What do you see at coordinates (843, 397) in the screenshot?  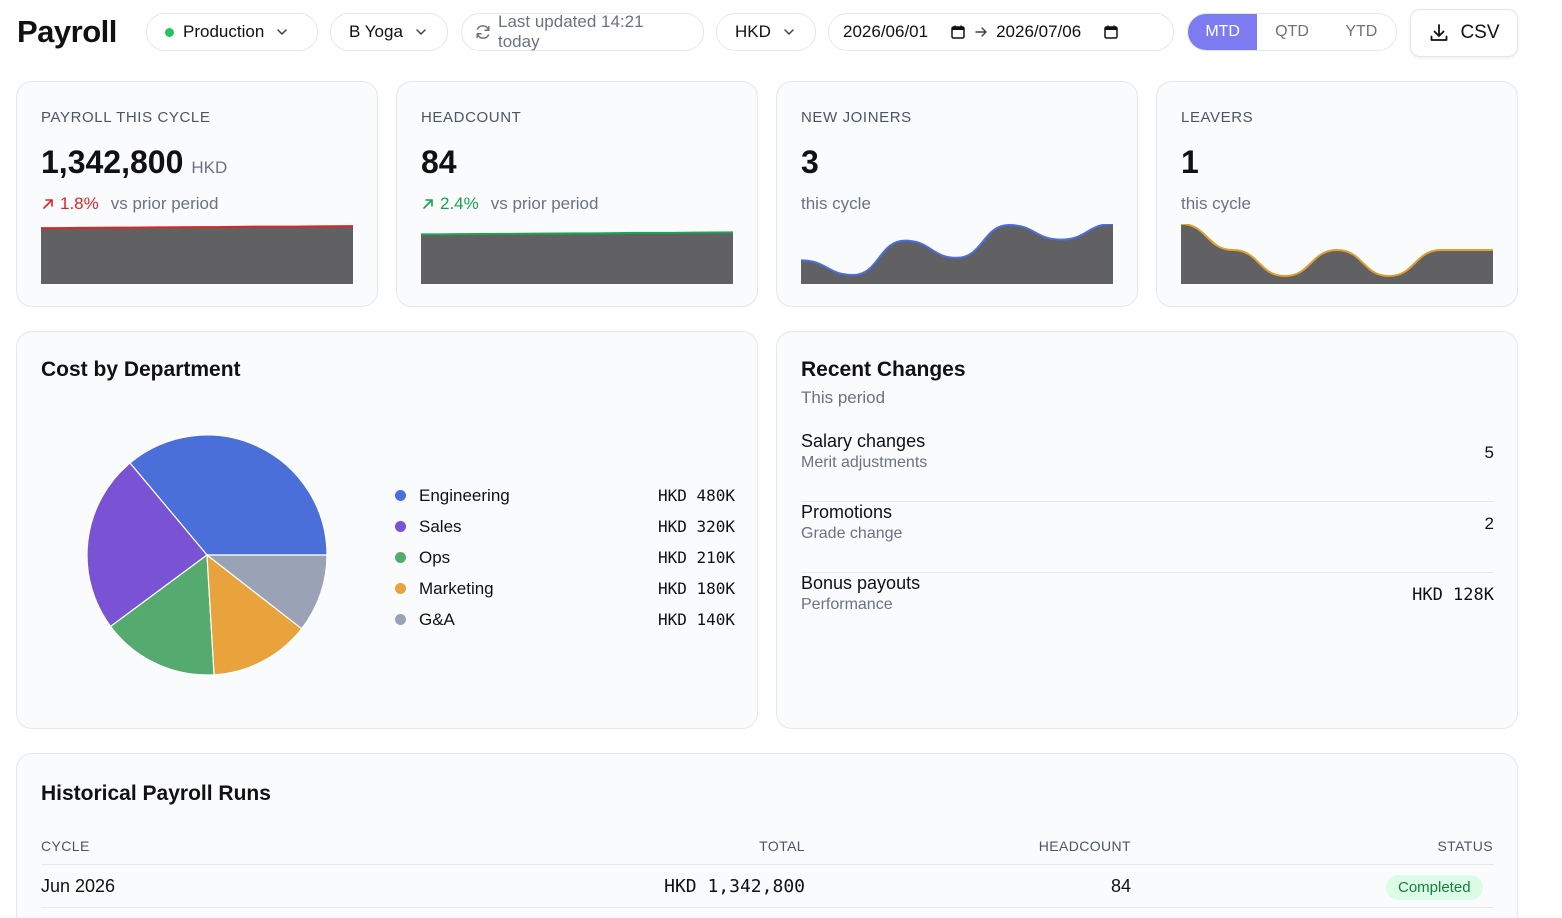 I see `panel-subtitle: This period` at bounding box center [843, 397].